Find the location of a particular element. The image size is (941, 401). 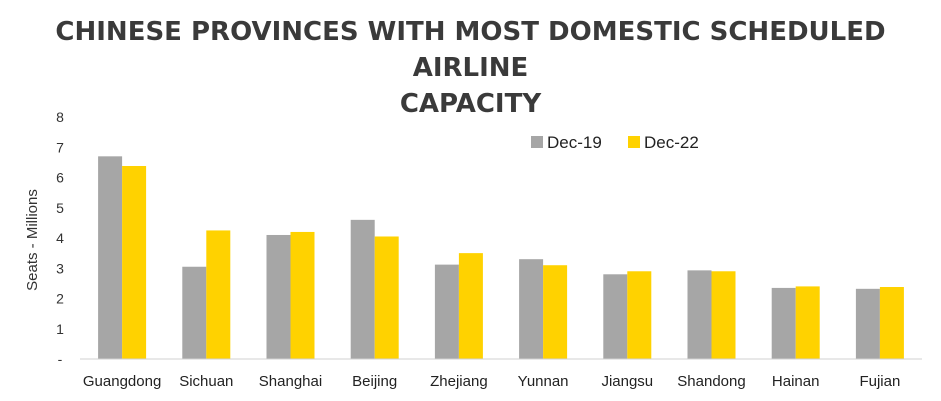

y-tick-label: 7 is located at coordinates (60, 147).